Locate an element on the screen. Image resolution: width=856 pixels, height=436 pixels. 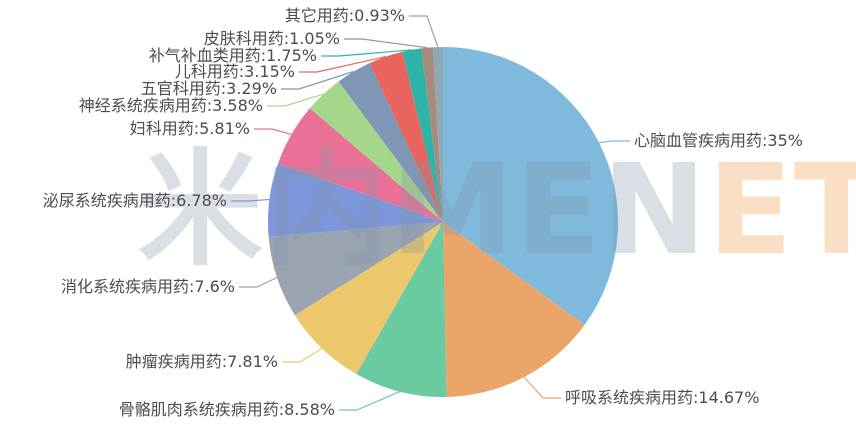
label-line-心脑血管疾病用药 is located at coordinates (614, 142).